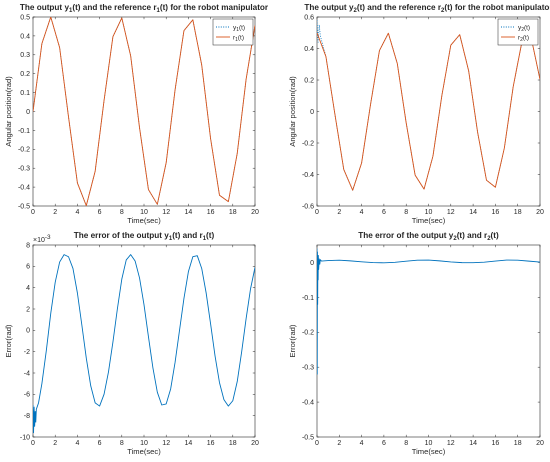  What do you see at coordinates (524, 28) in the screenshot?
I see `legend-label: y2(t)` at bounding box center [524, 28].